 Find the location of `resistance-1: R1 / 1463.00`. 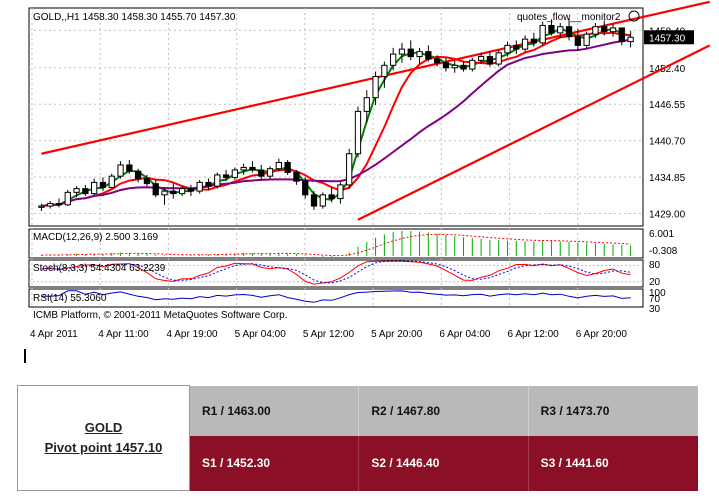

resistance-1: R1 / 1463.00 is located at coordinates (274, 410).